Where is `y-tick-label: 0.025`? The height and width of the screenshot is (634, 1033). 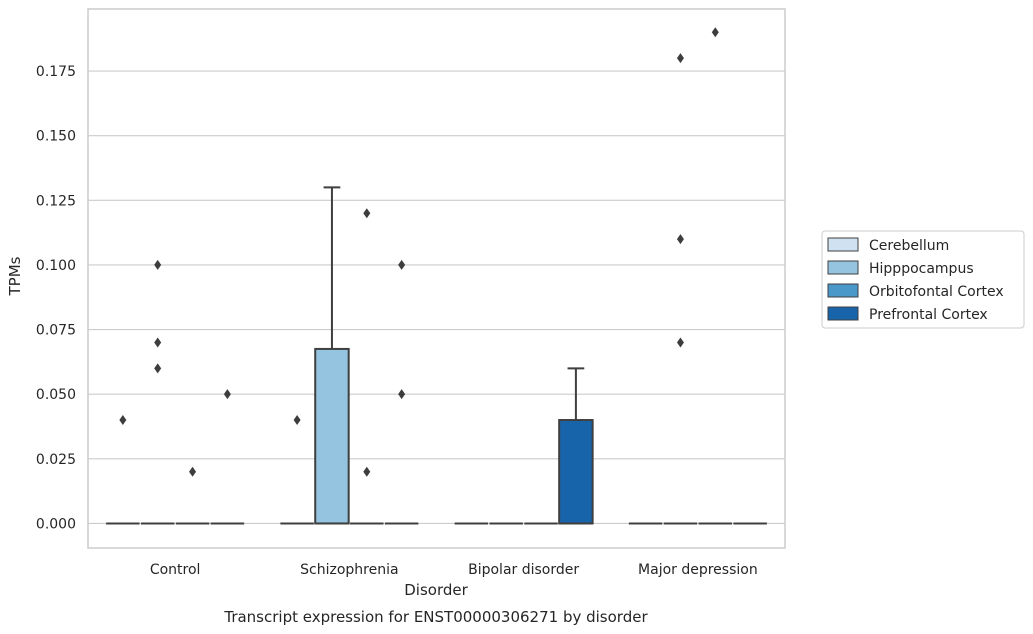 y-tick-label: 0.025 is located at coordinates (56, 460).